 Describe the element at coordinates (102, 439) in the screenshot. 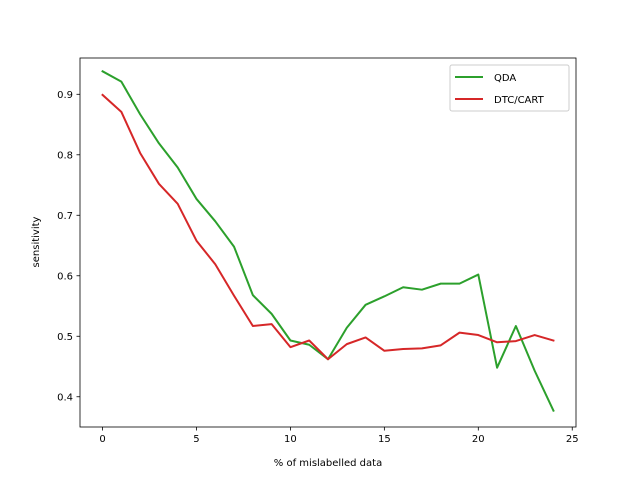

I see `x-tick-label: 0` at that location.